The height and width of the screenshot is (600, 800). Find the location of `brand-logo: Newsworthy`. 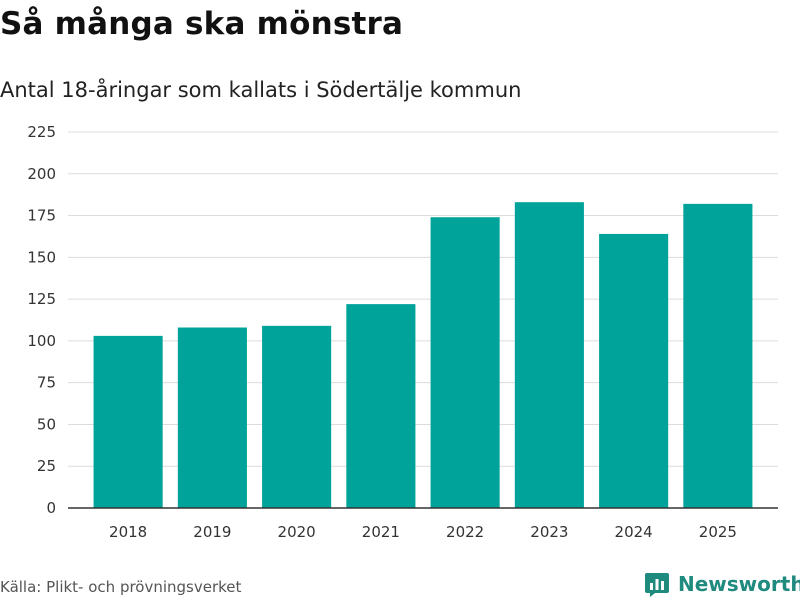

brand-logo: Newsworthy is located at coordinates (722, 584).